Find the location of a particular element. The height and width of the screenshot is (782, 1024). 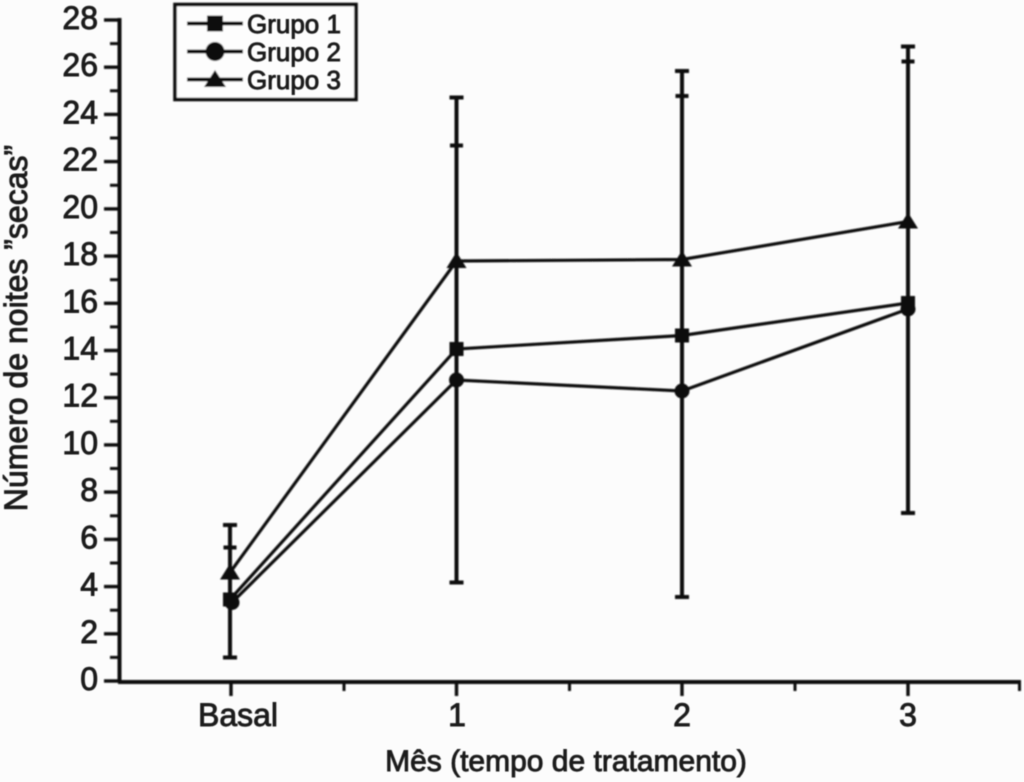

svg-text: Grupo 3 is located at coordinates (294, 80).